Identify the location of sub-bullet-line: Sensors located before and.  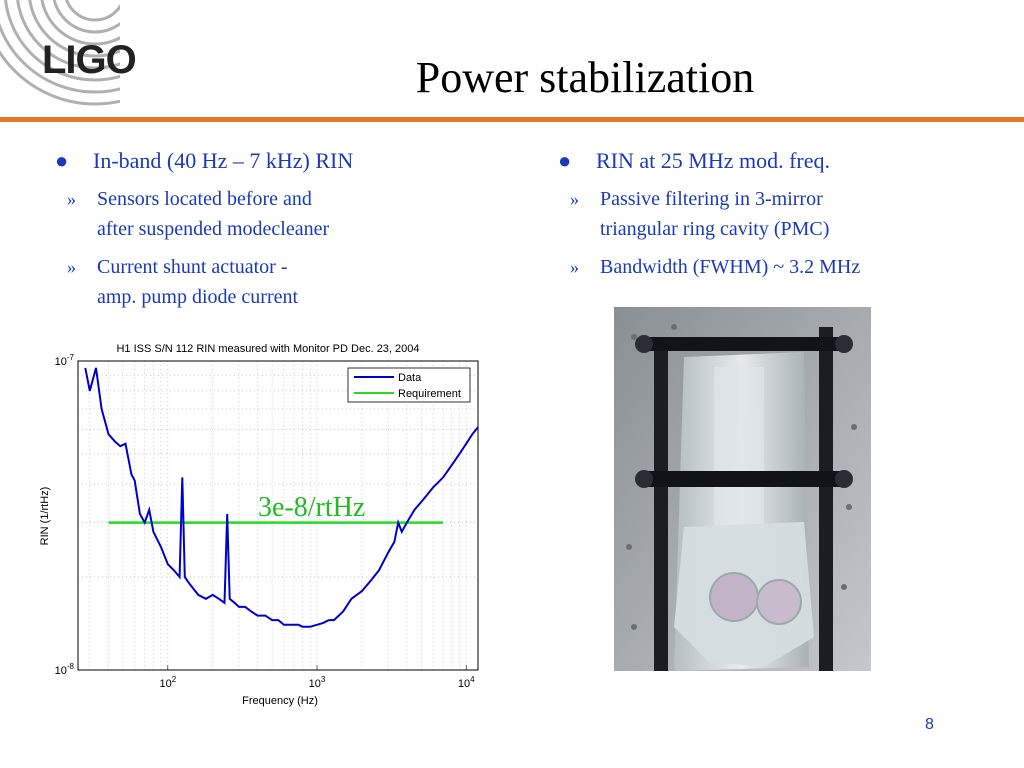
(204, 199).